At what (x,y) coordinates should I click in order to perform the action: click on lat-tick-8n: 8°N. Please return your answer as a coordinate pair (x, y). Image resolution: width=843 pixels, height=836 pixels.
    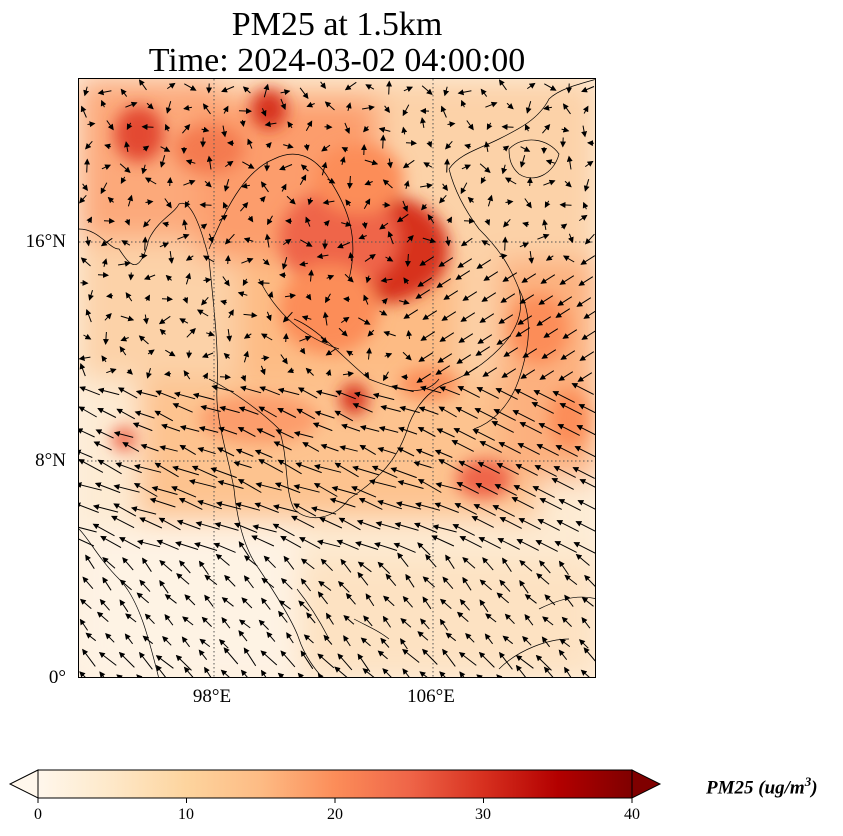
    Looking at the image, I should click on (50, 460).